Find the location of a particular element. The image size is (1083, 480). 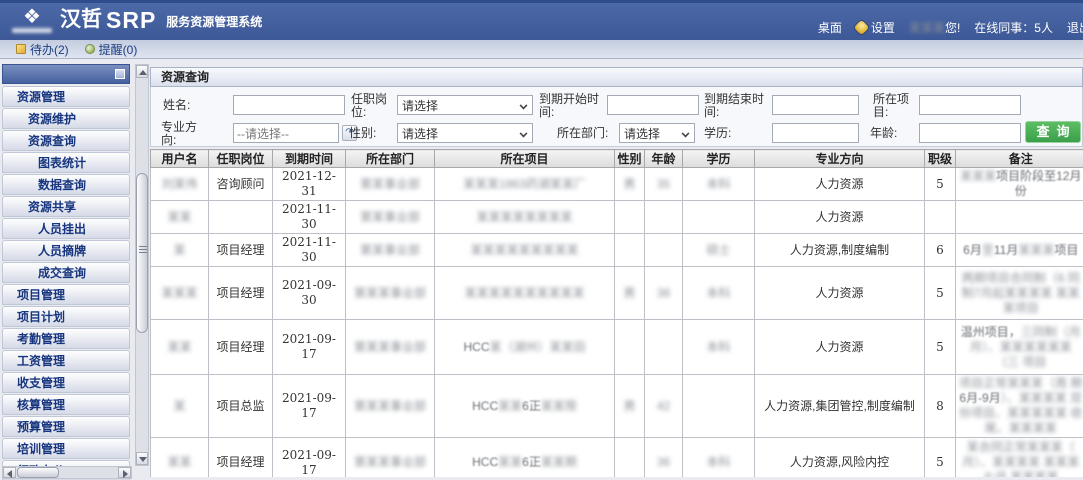

arrow-down-icon is located at coordinates (143, 459).